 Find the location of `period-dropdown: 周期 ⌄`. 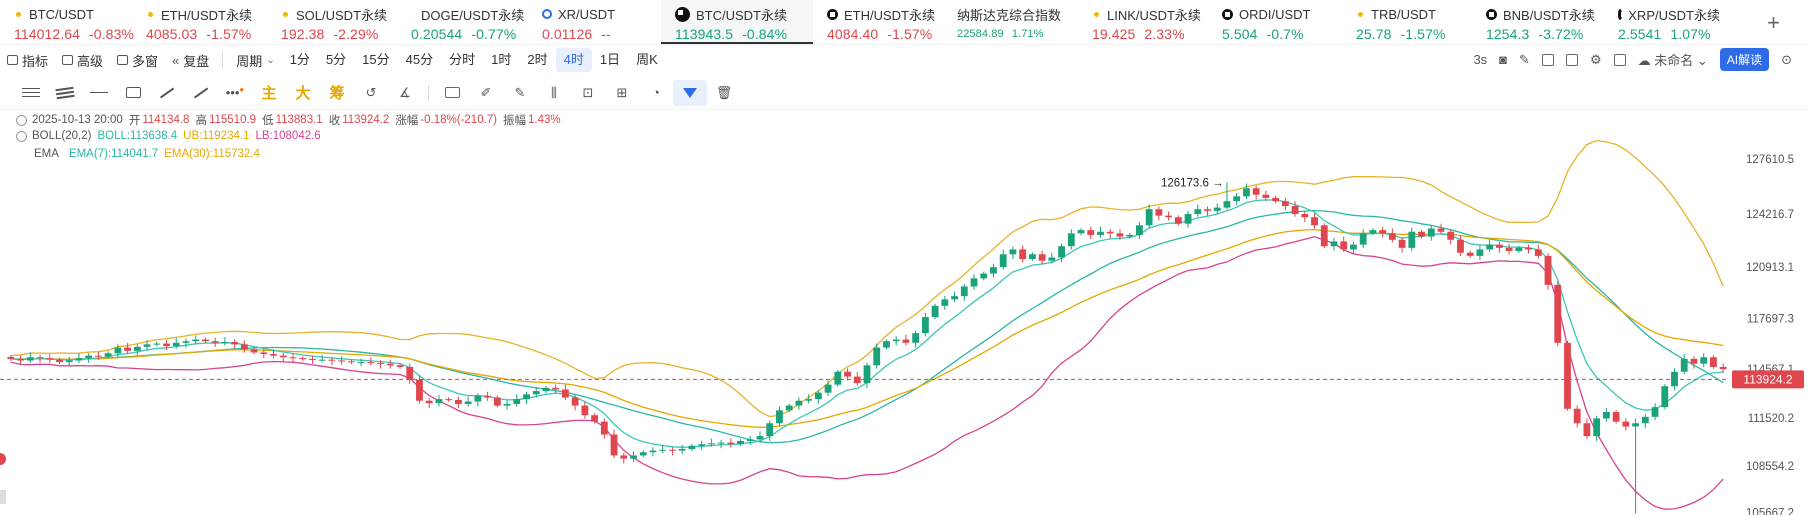

period-dropdown: 周期 ⌄ is located at coordinates (255, 60).